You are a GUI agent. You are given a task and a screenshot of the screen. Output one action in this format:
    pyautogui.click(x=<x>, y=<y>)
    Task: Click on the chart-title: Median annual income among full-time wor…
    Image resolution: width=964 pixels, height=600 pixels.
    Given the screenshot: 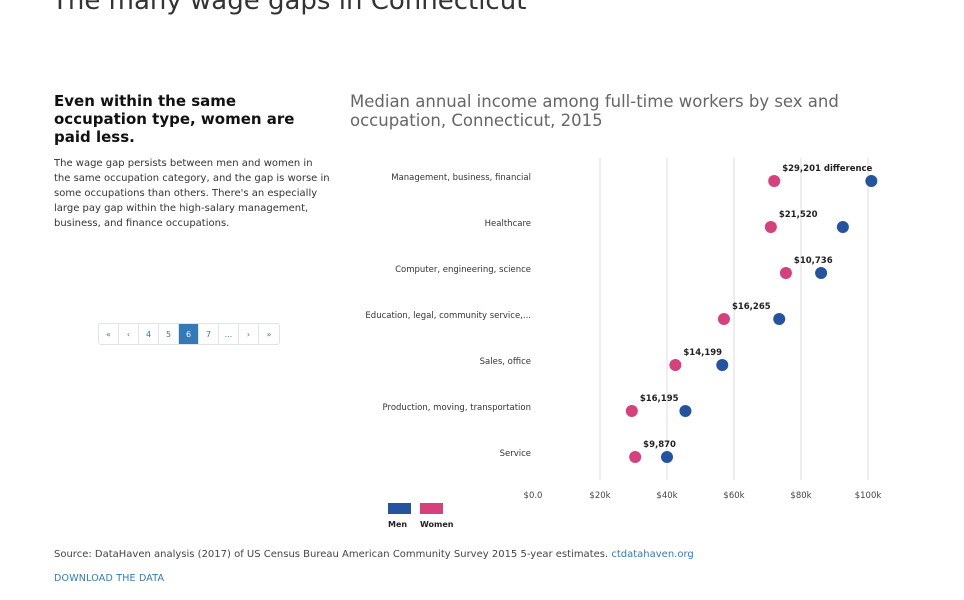 What is the action you would take?
    pyautogui.click(x=594, y=111)
    